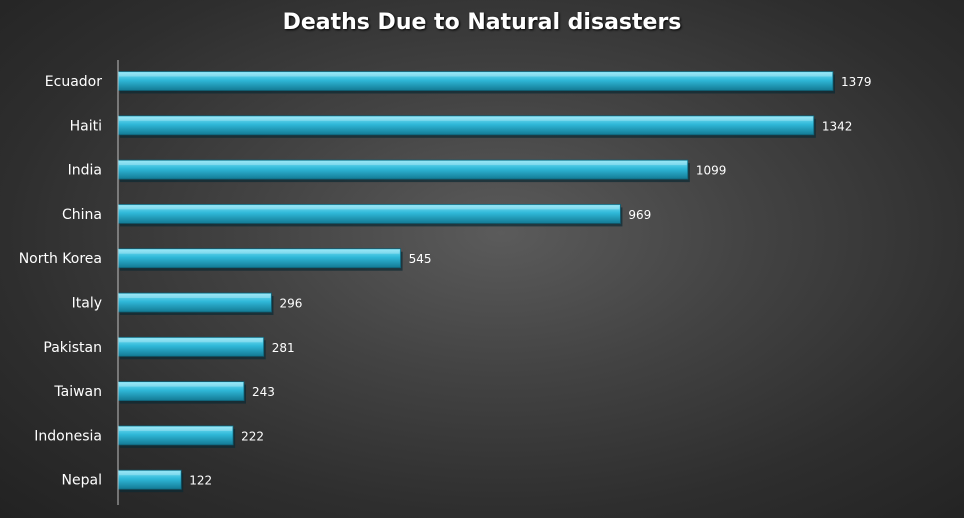 The width and height of the screenshot is (964, 518). I want to click on value-label-pakistan: 281, so click(283, 348).